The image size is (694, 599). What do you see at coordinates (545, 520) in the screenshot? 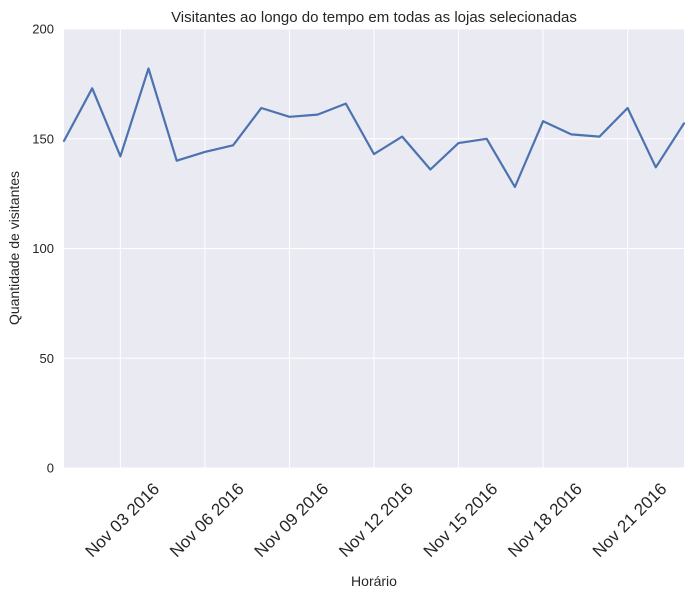
I see `x-tick-label: Nov 18 2016` at bounding box center [545, 520].